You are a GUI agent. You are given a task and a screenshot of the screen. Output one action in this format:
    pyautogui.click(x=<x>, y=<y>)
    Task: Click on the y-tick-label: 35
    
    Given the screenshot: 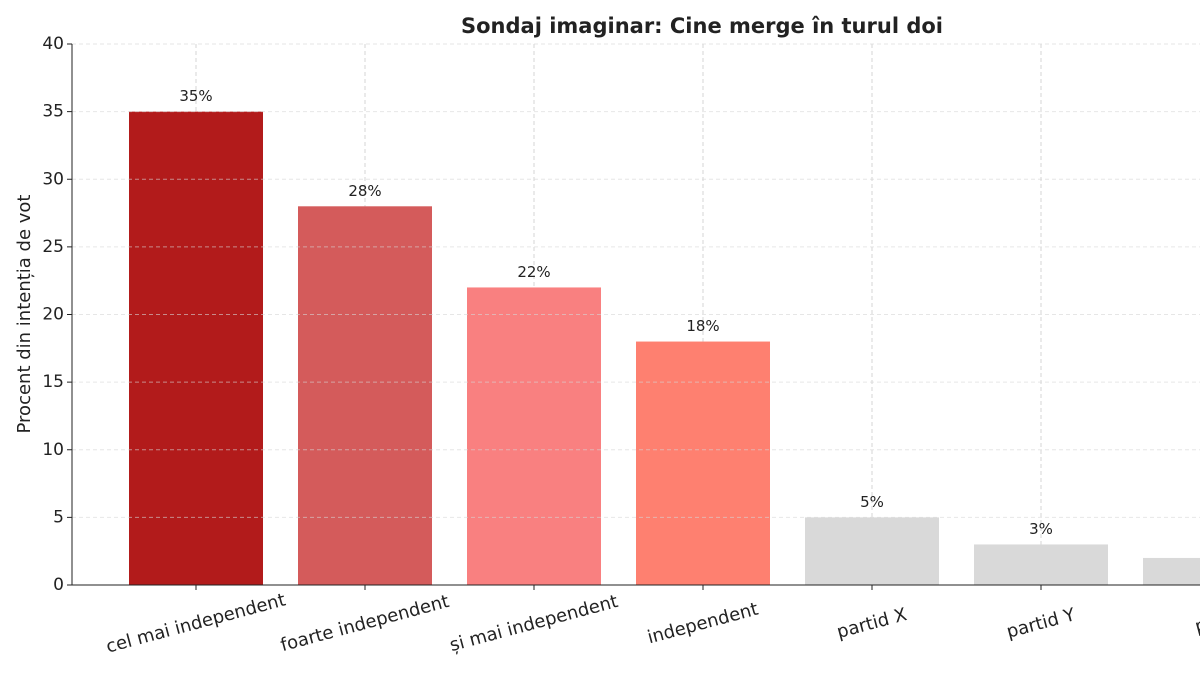 What is the action you would take?
    pyautogui.click(x=53, y=112)
    